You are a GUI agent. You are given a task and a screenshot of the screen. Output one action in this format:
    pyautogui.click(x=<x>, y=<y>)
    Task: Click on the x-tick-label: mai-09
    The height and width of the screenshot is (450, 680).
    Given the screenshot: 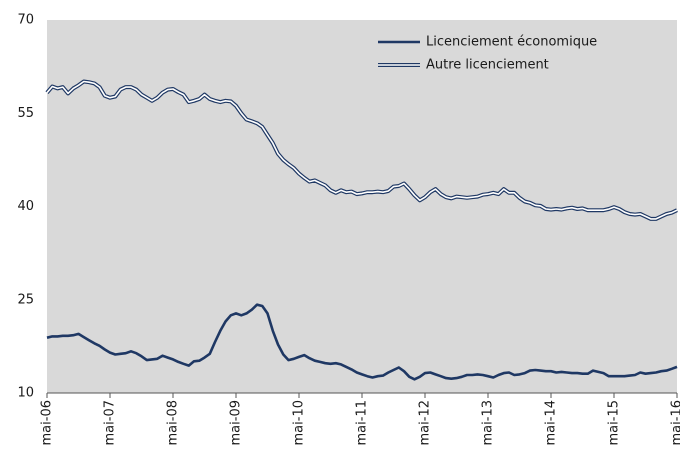 What is the action you would take?
    pyautogui.click(x=236, y=422)
    